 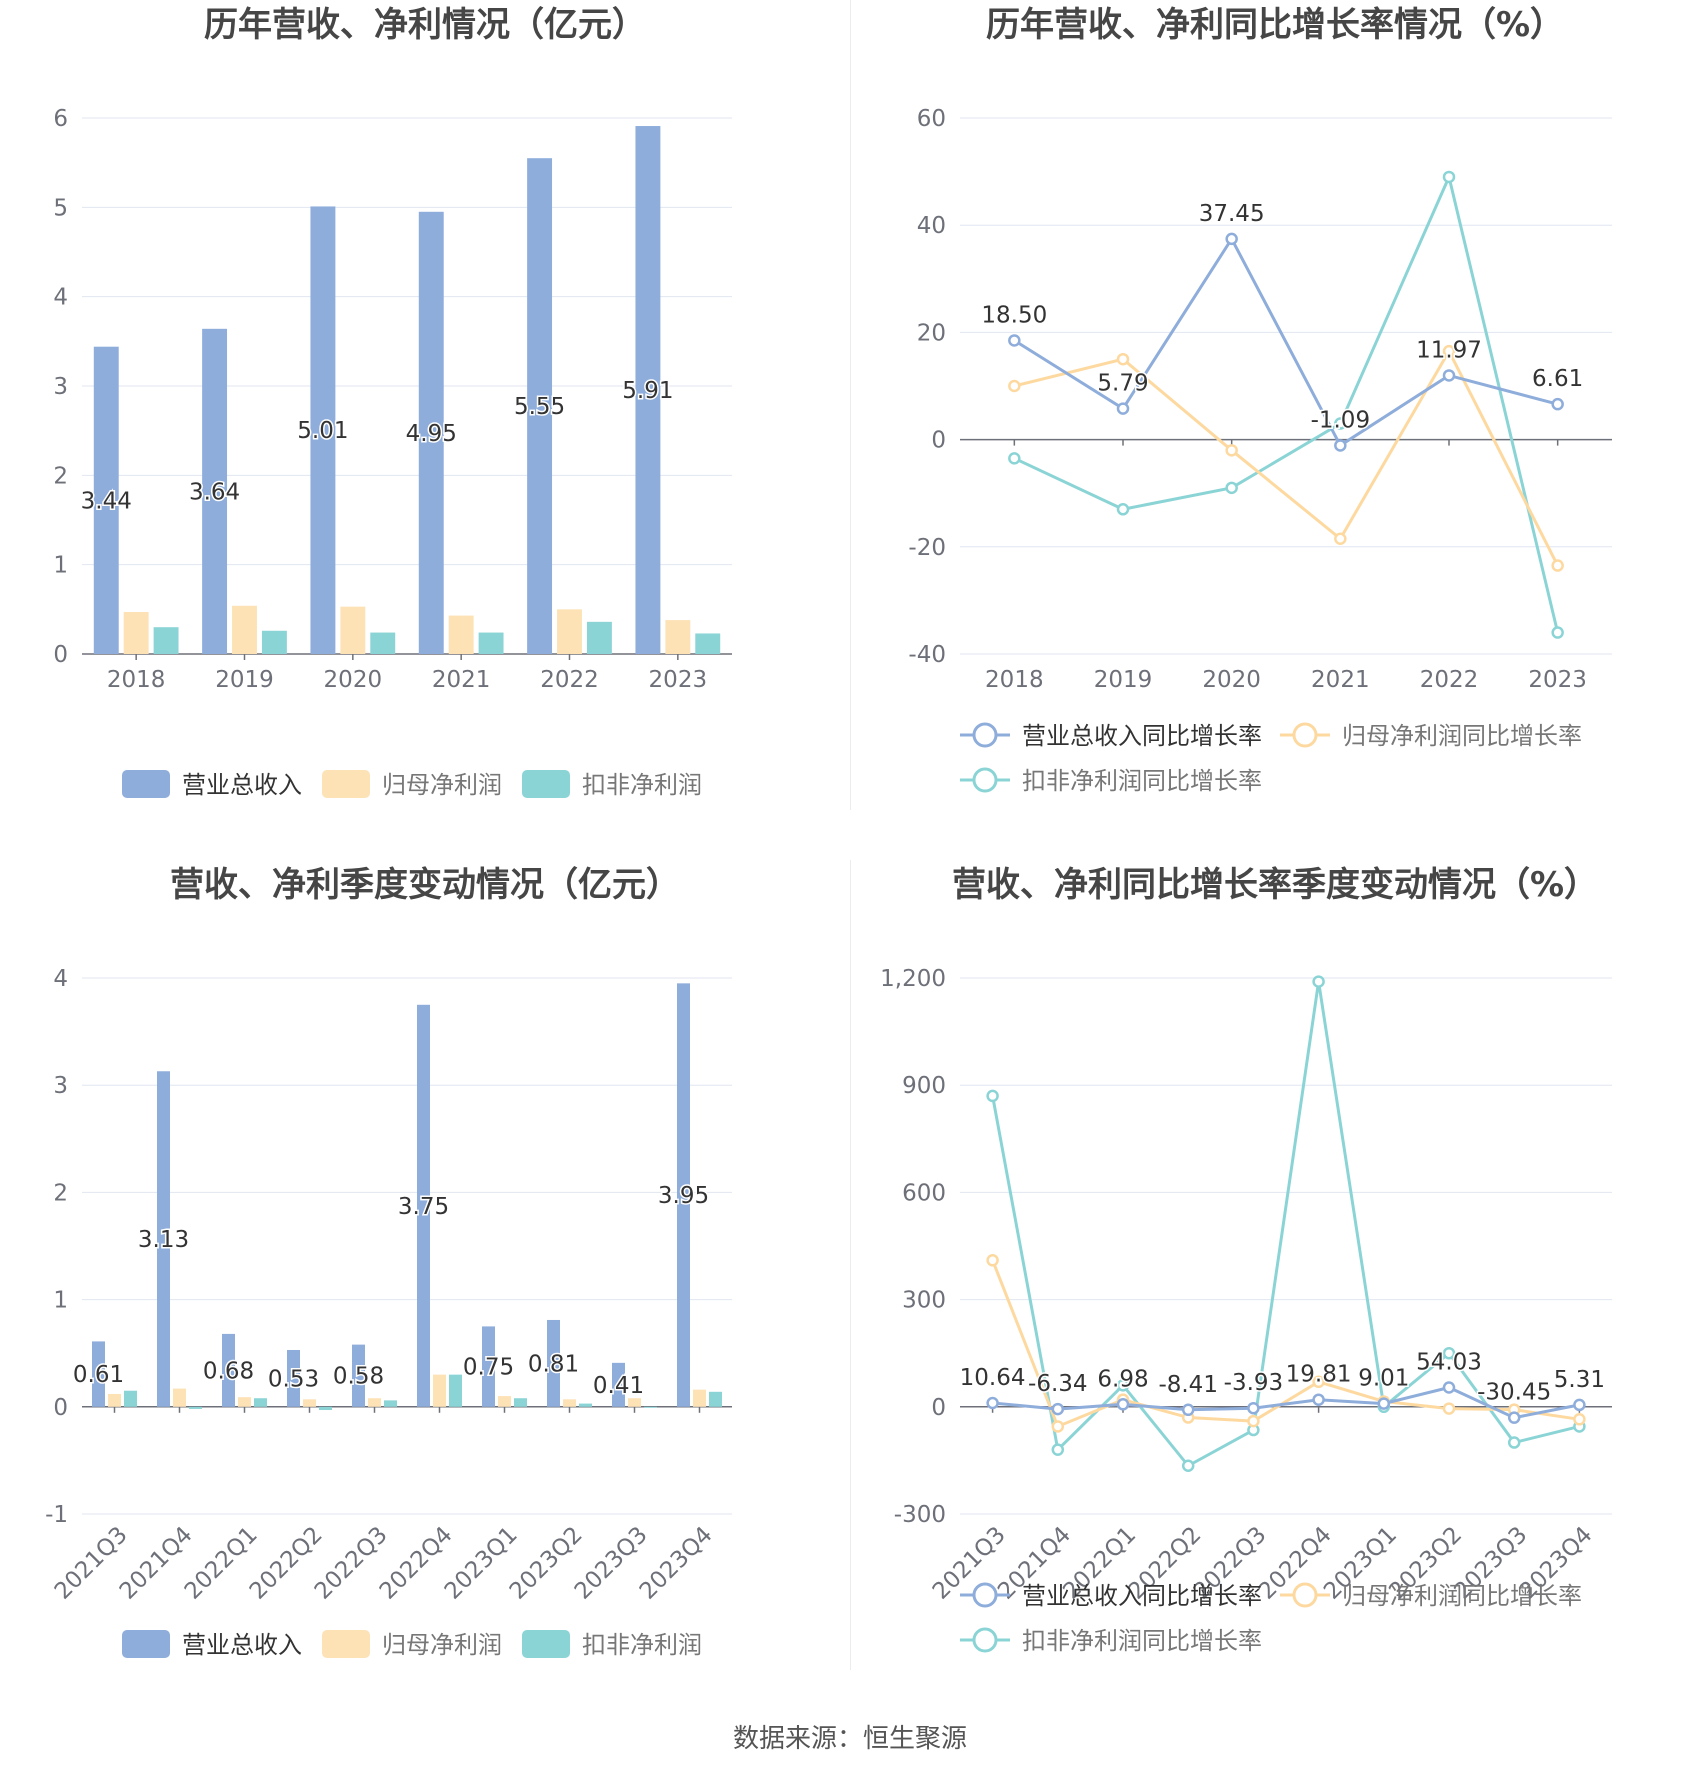 I want to click on data-label: 19.81, so click(x=1319, y=1375).